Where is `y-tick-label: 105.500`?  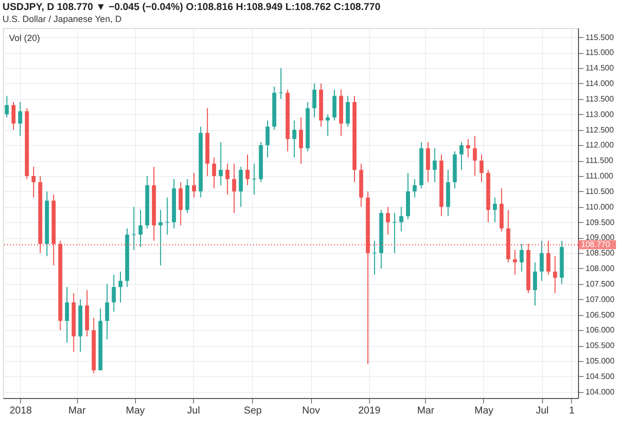 y-tick-label: 105.500 is located at coordinates (600, 345).